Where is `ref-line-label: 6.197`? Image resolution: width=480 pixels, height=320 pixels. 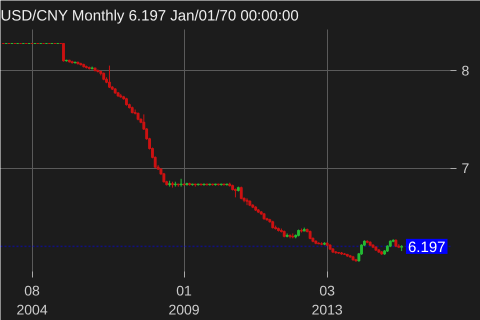
ref-line-label: 6.197 is located at coordinates (427, 247).